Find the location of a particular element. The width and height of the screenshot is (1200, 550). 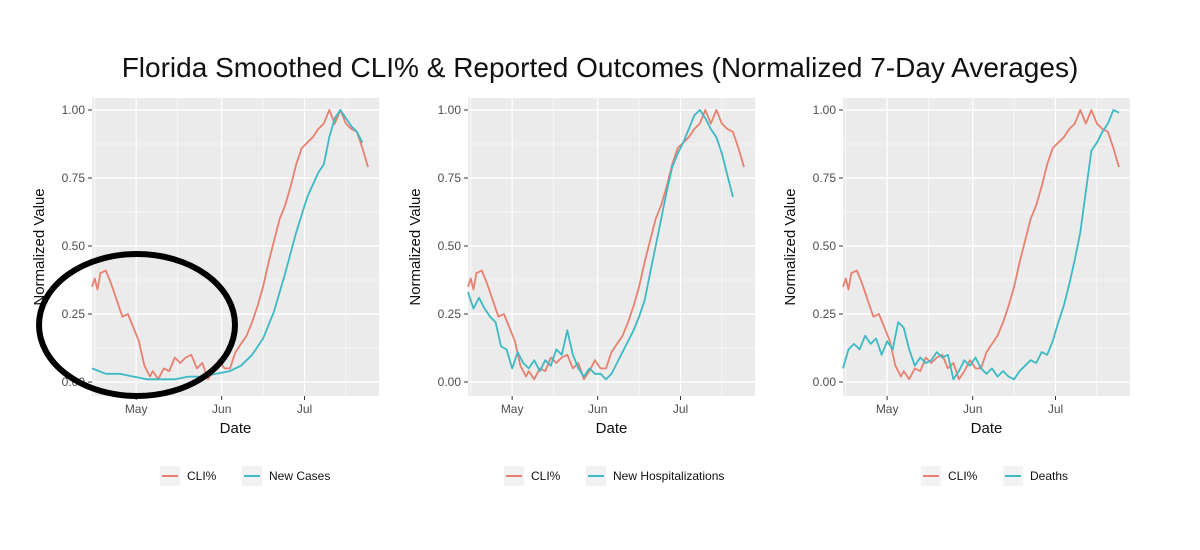

legend-label: New Cases is located at coordinates (299, 476).